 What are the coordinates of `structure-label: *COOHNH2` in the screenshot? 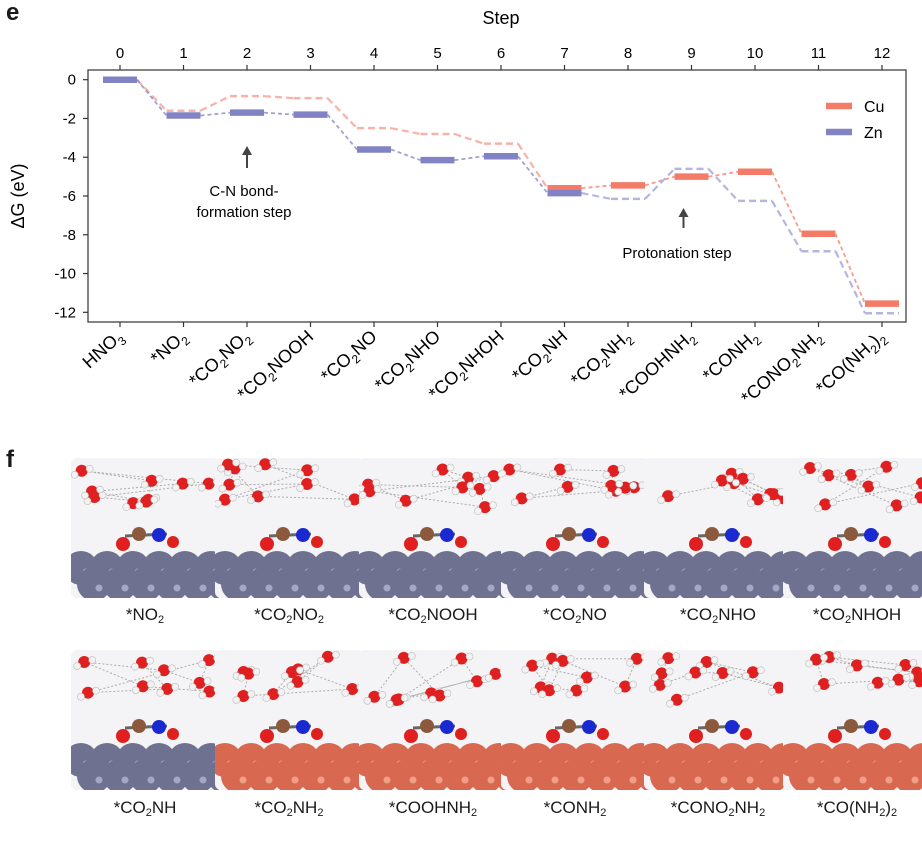 It's located at (433, 808).